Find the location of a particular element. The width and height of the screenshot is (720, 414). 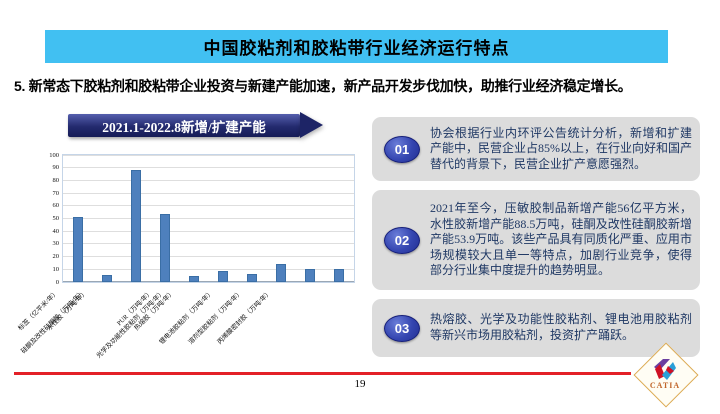

title-banner: 中国胶粘剂和胶粘带行业经济运行特点 is located at coordinates (356, 46).